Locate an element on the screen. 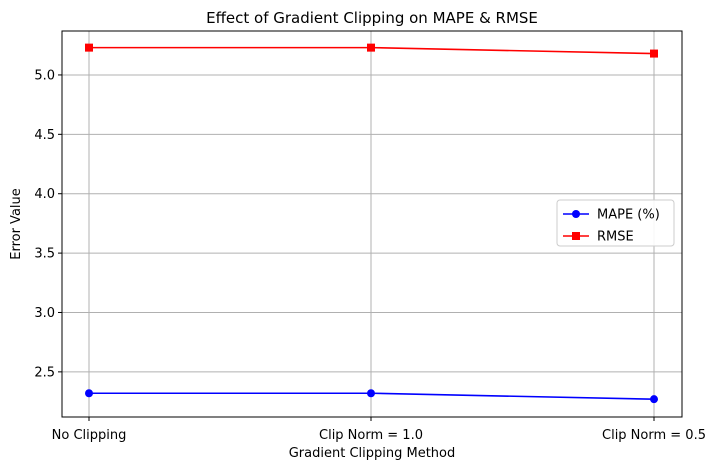  legend: MAPE (%) RMSE is located at coordinates (615, 223).